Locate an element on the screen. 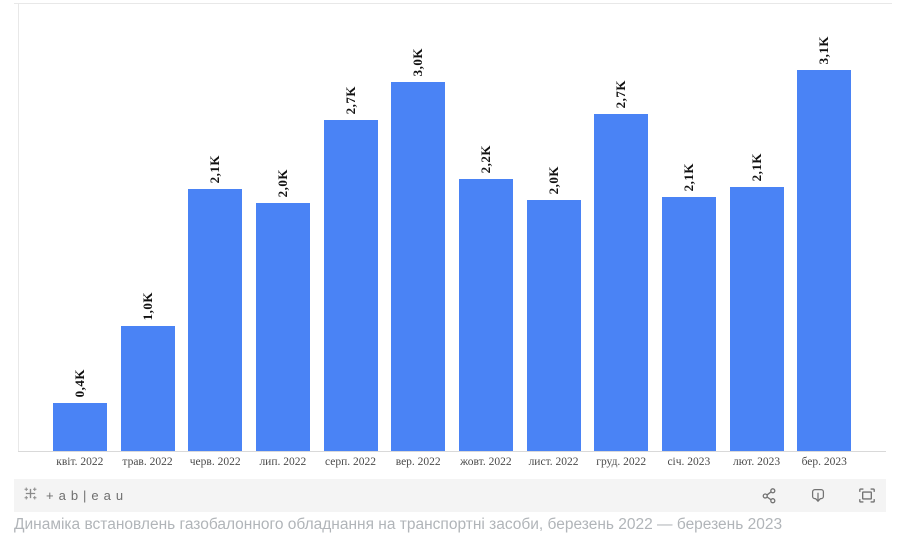 This screenshot has width=900, height=549. x-axis-tick-label: квіт. 2022 is located at coordinates (80, 462).